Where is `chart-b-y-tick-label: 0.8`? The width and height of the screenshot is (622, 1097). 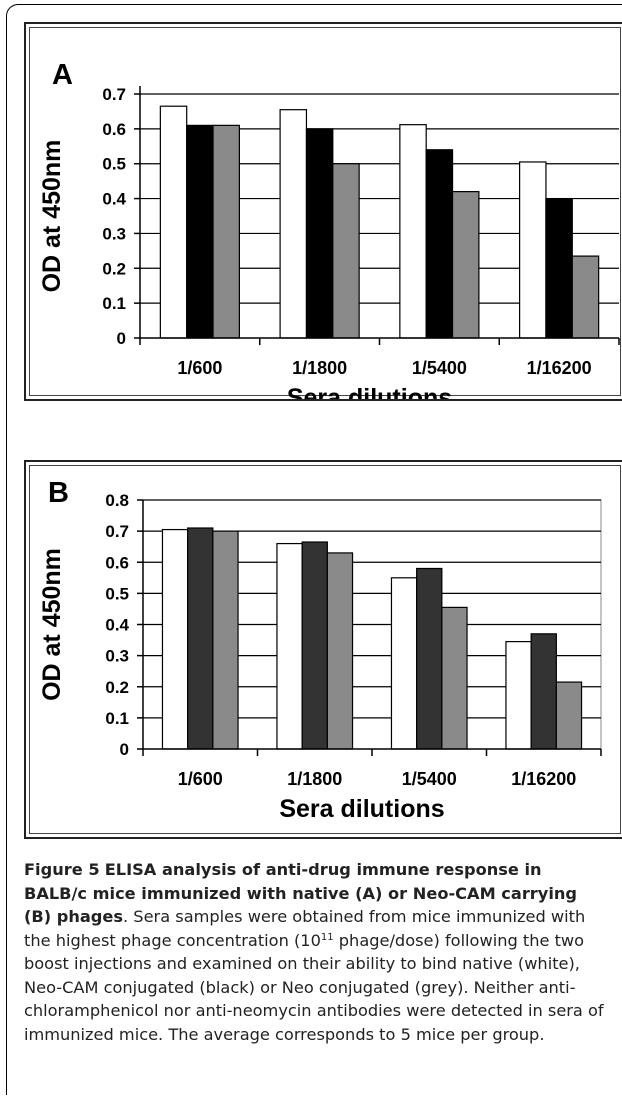
chart-b-y-tick-label: 0.8 is located at coordinates (117, 500).